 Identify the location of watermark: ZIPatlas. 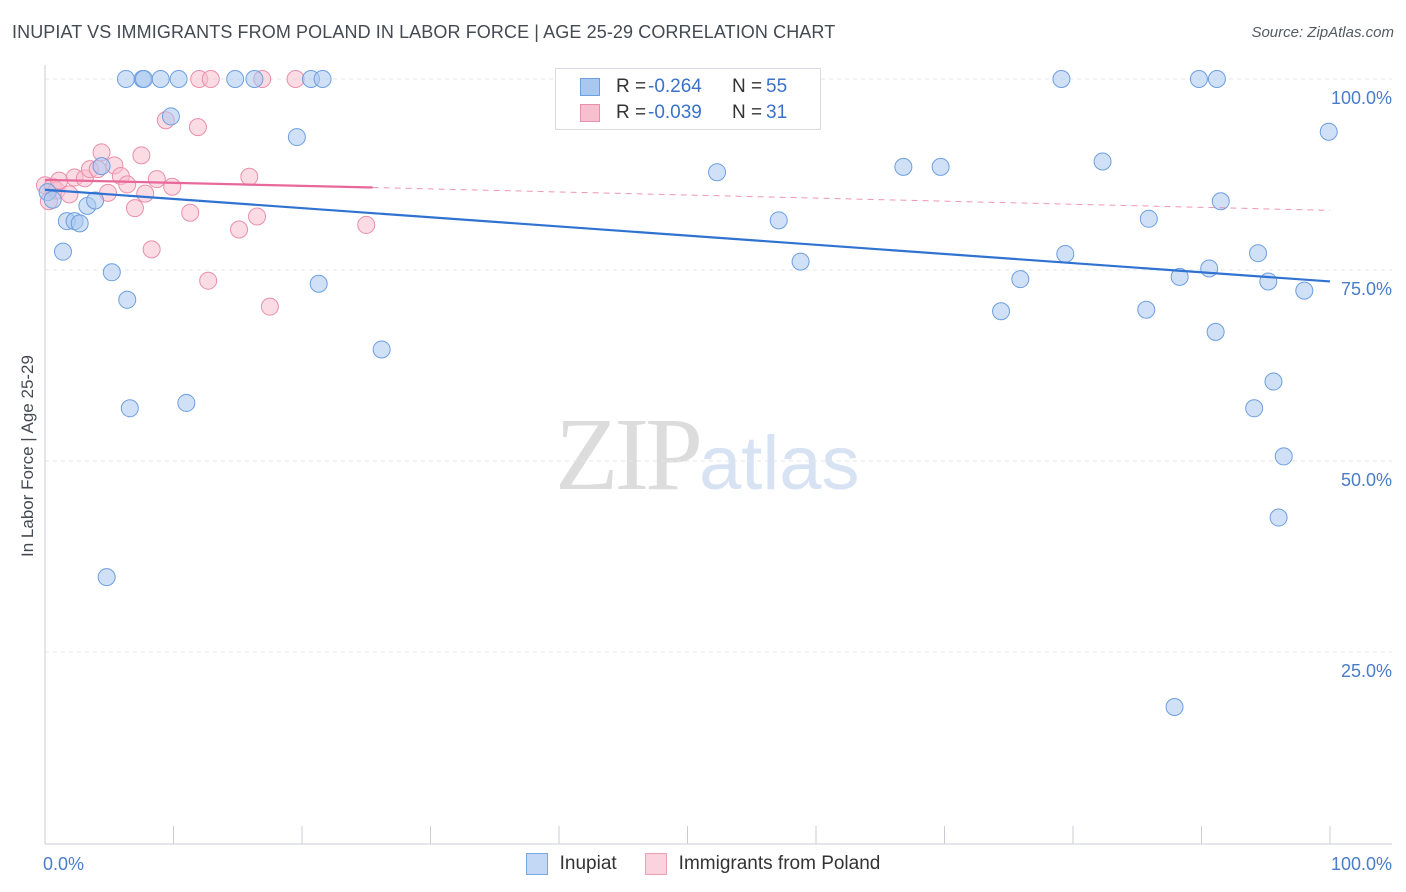
(707, 454).